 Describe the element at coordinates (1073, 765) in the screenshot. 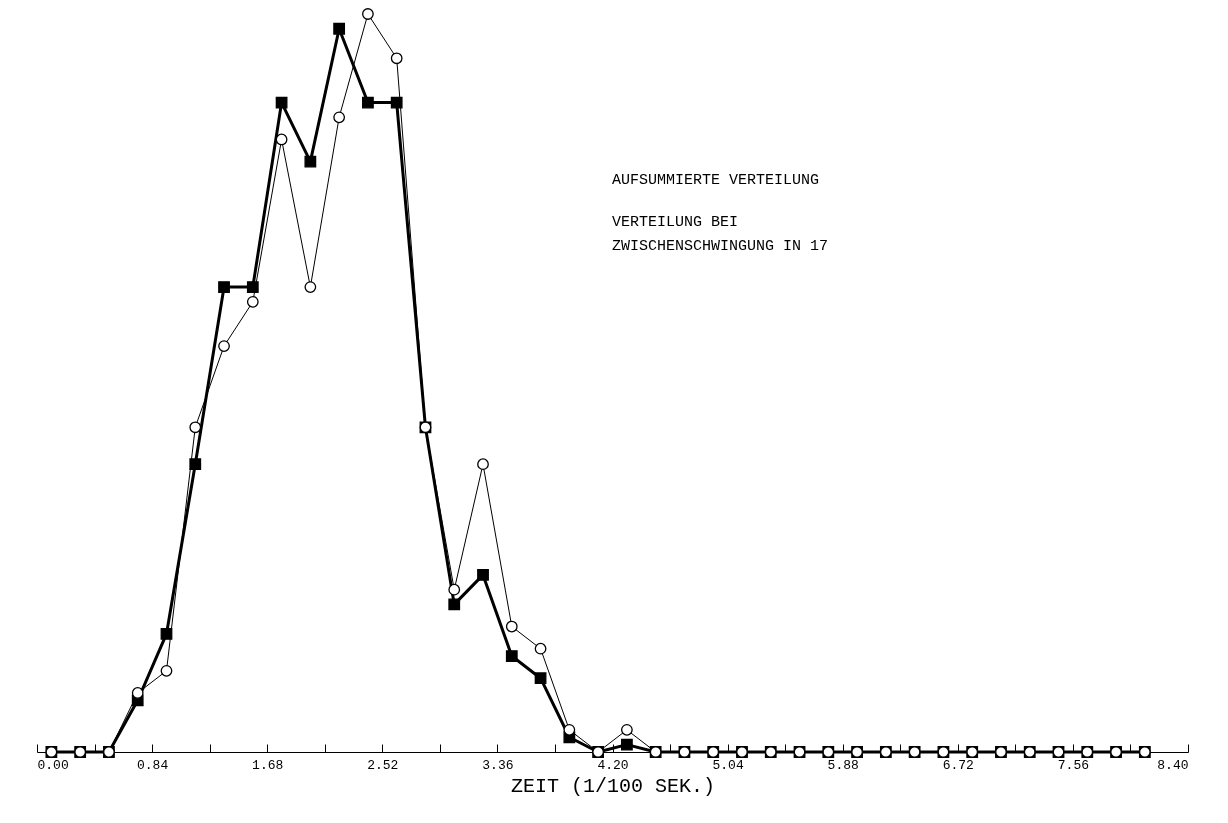

I see `x-tick-label: 7.56` at that location.